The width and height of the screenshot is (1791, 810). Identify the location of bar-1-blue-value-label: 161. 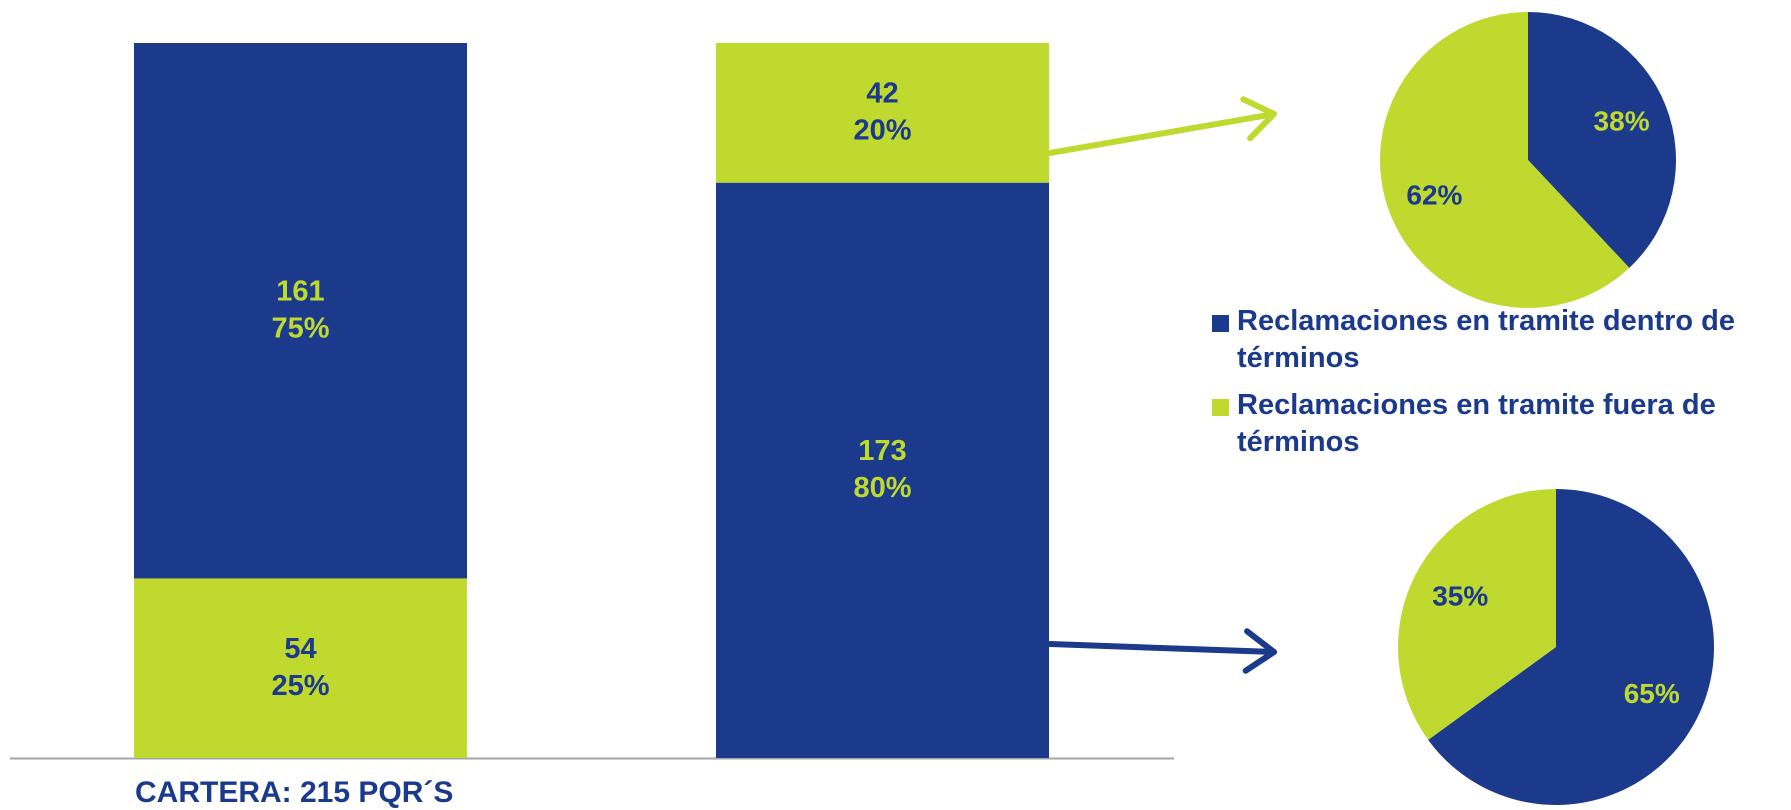
(300, 291).